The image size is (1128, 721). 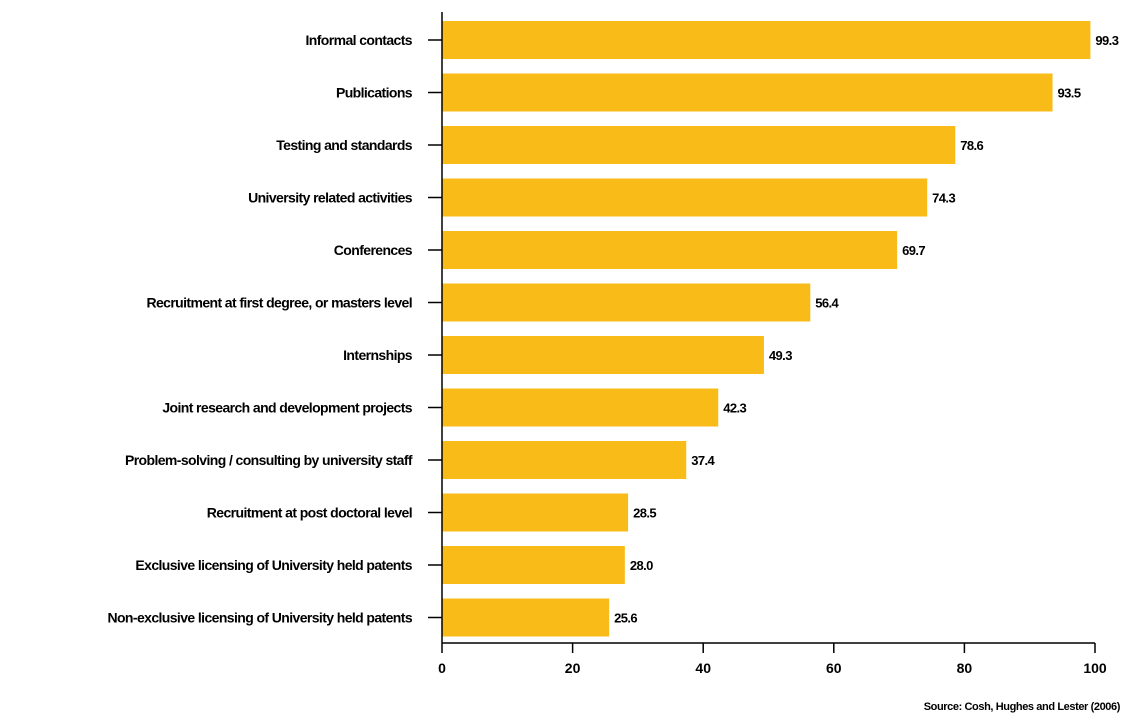 What do you see at coordinates (943, 198) in the screenshot?
I see `value-label: 74.3` at bounding box center [943, 198].